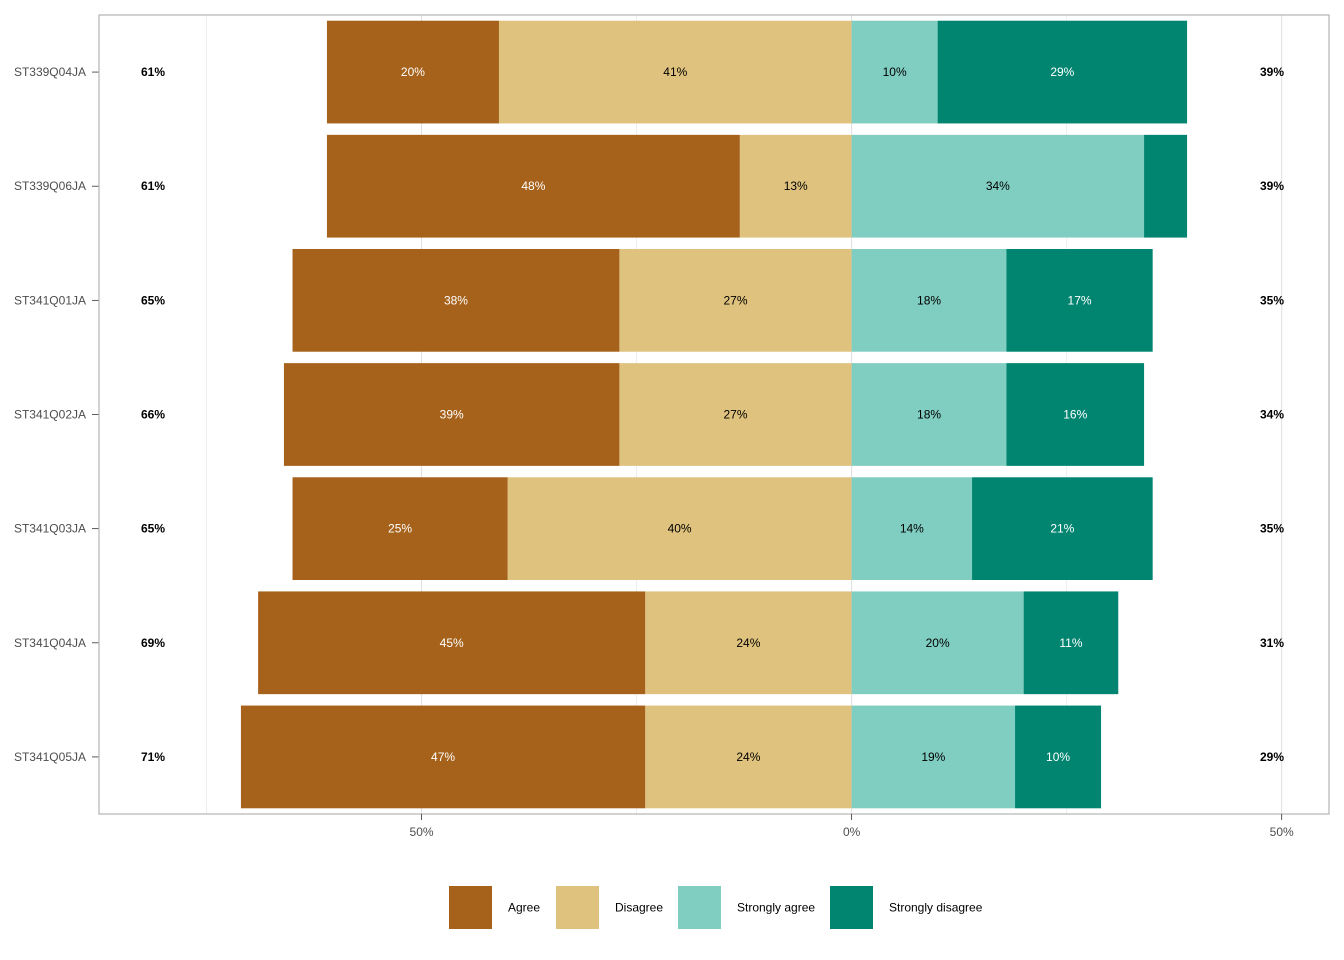 The height and width of the screenshot is (960, 1344). What do you see at coordinates (470, 907) in the screenshot?
I see `legend-swatch-agree` at bounding box center [470, 907].